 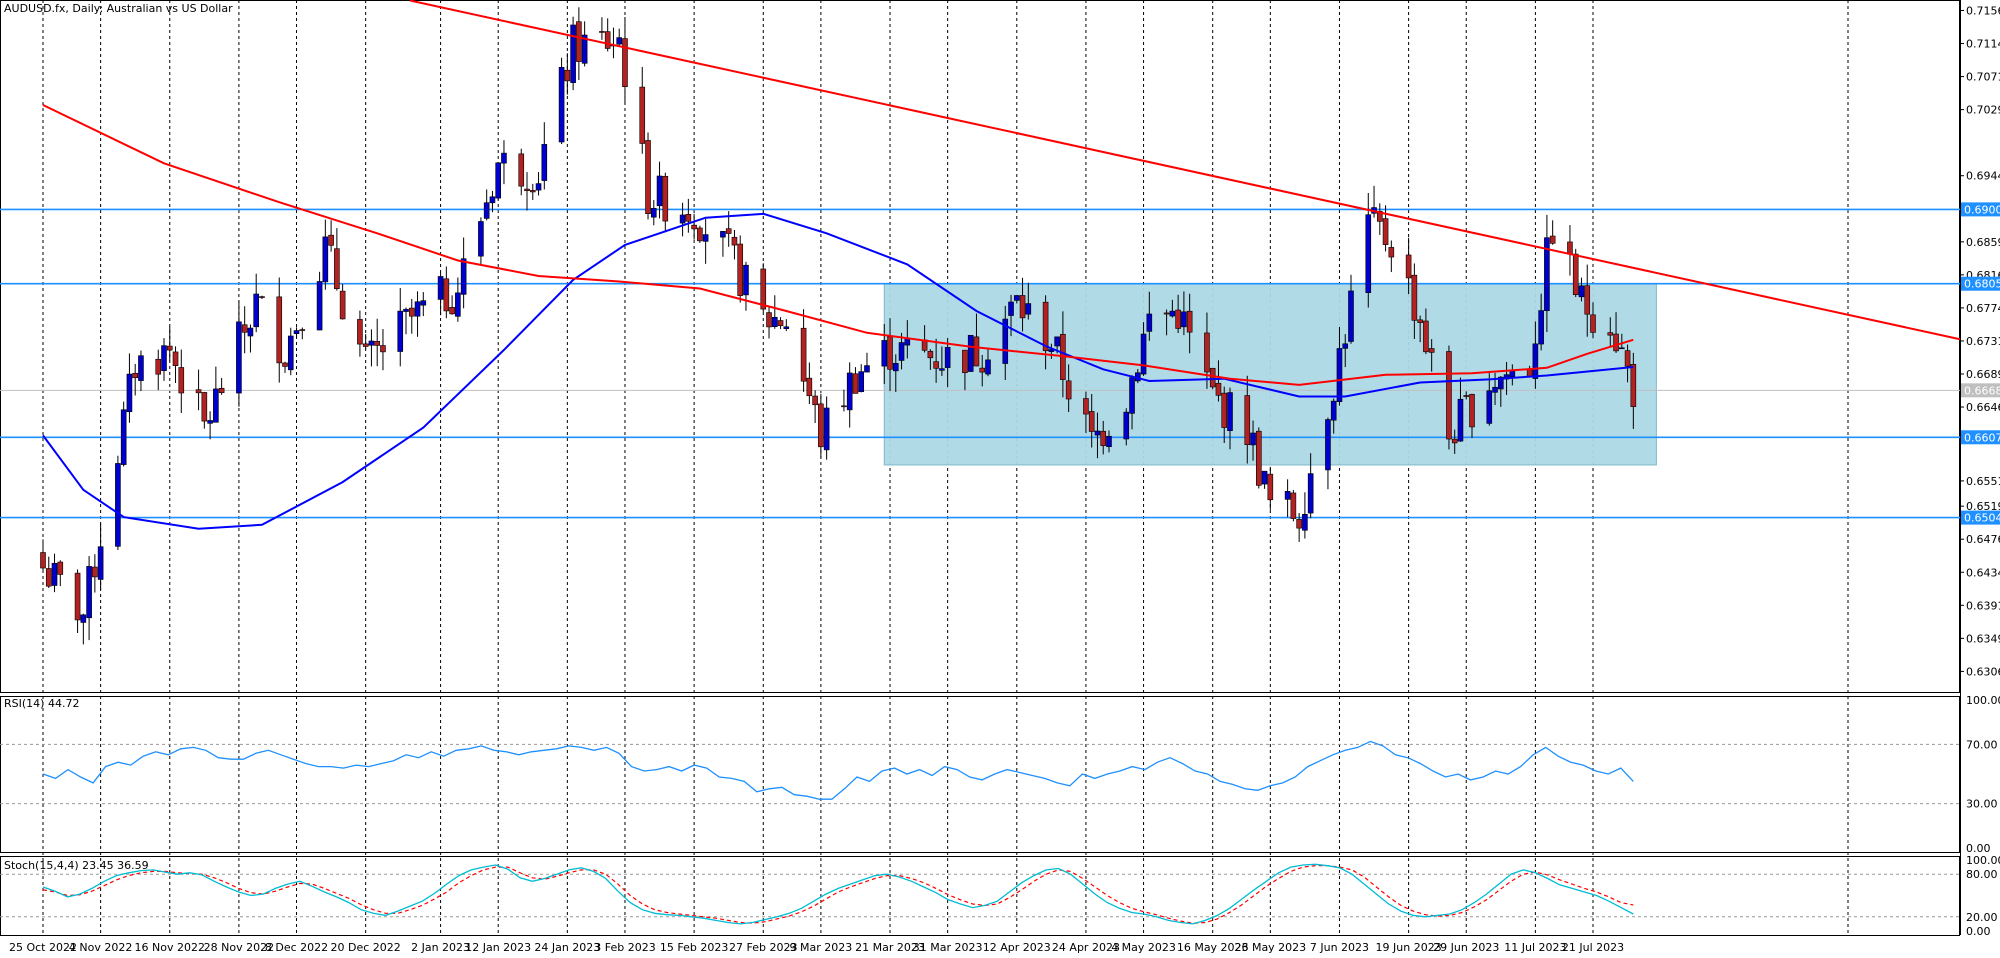 I want to click on price-tick-label: 0.68590, so click(x=1983, y=242).